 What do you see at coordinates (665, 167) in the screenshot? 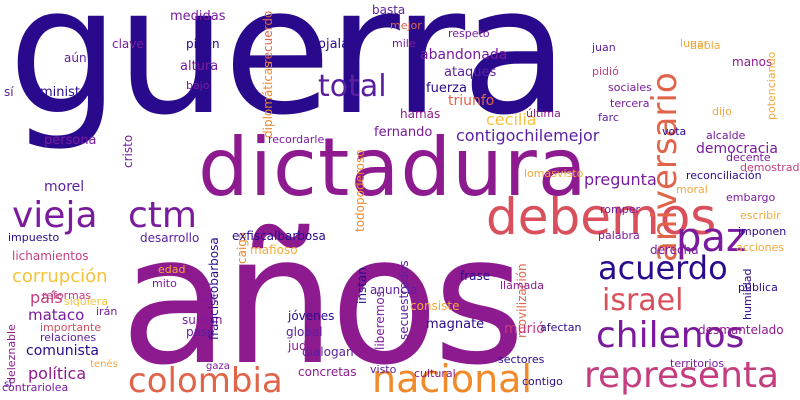
I see `word: aniversario` at bounding box center [665, 167].